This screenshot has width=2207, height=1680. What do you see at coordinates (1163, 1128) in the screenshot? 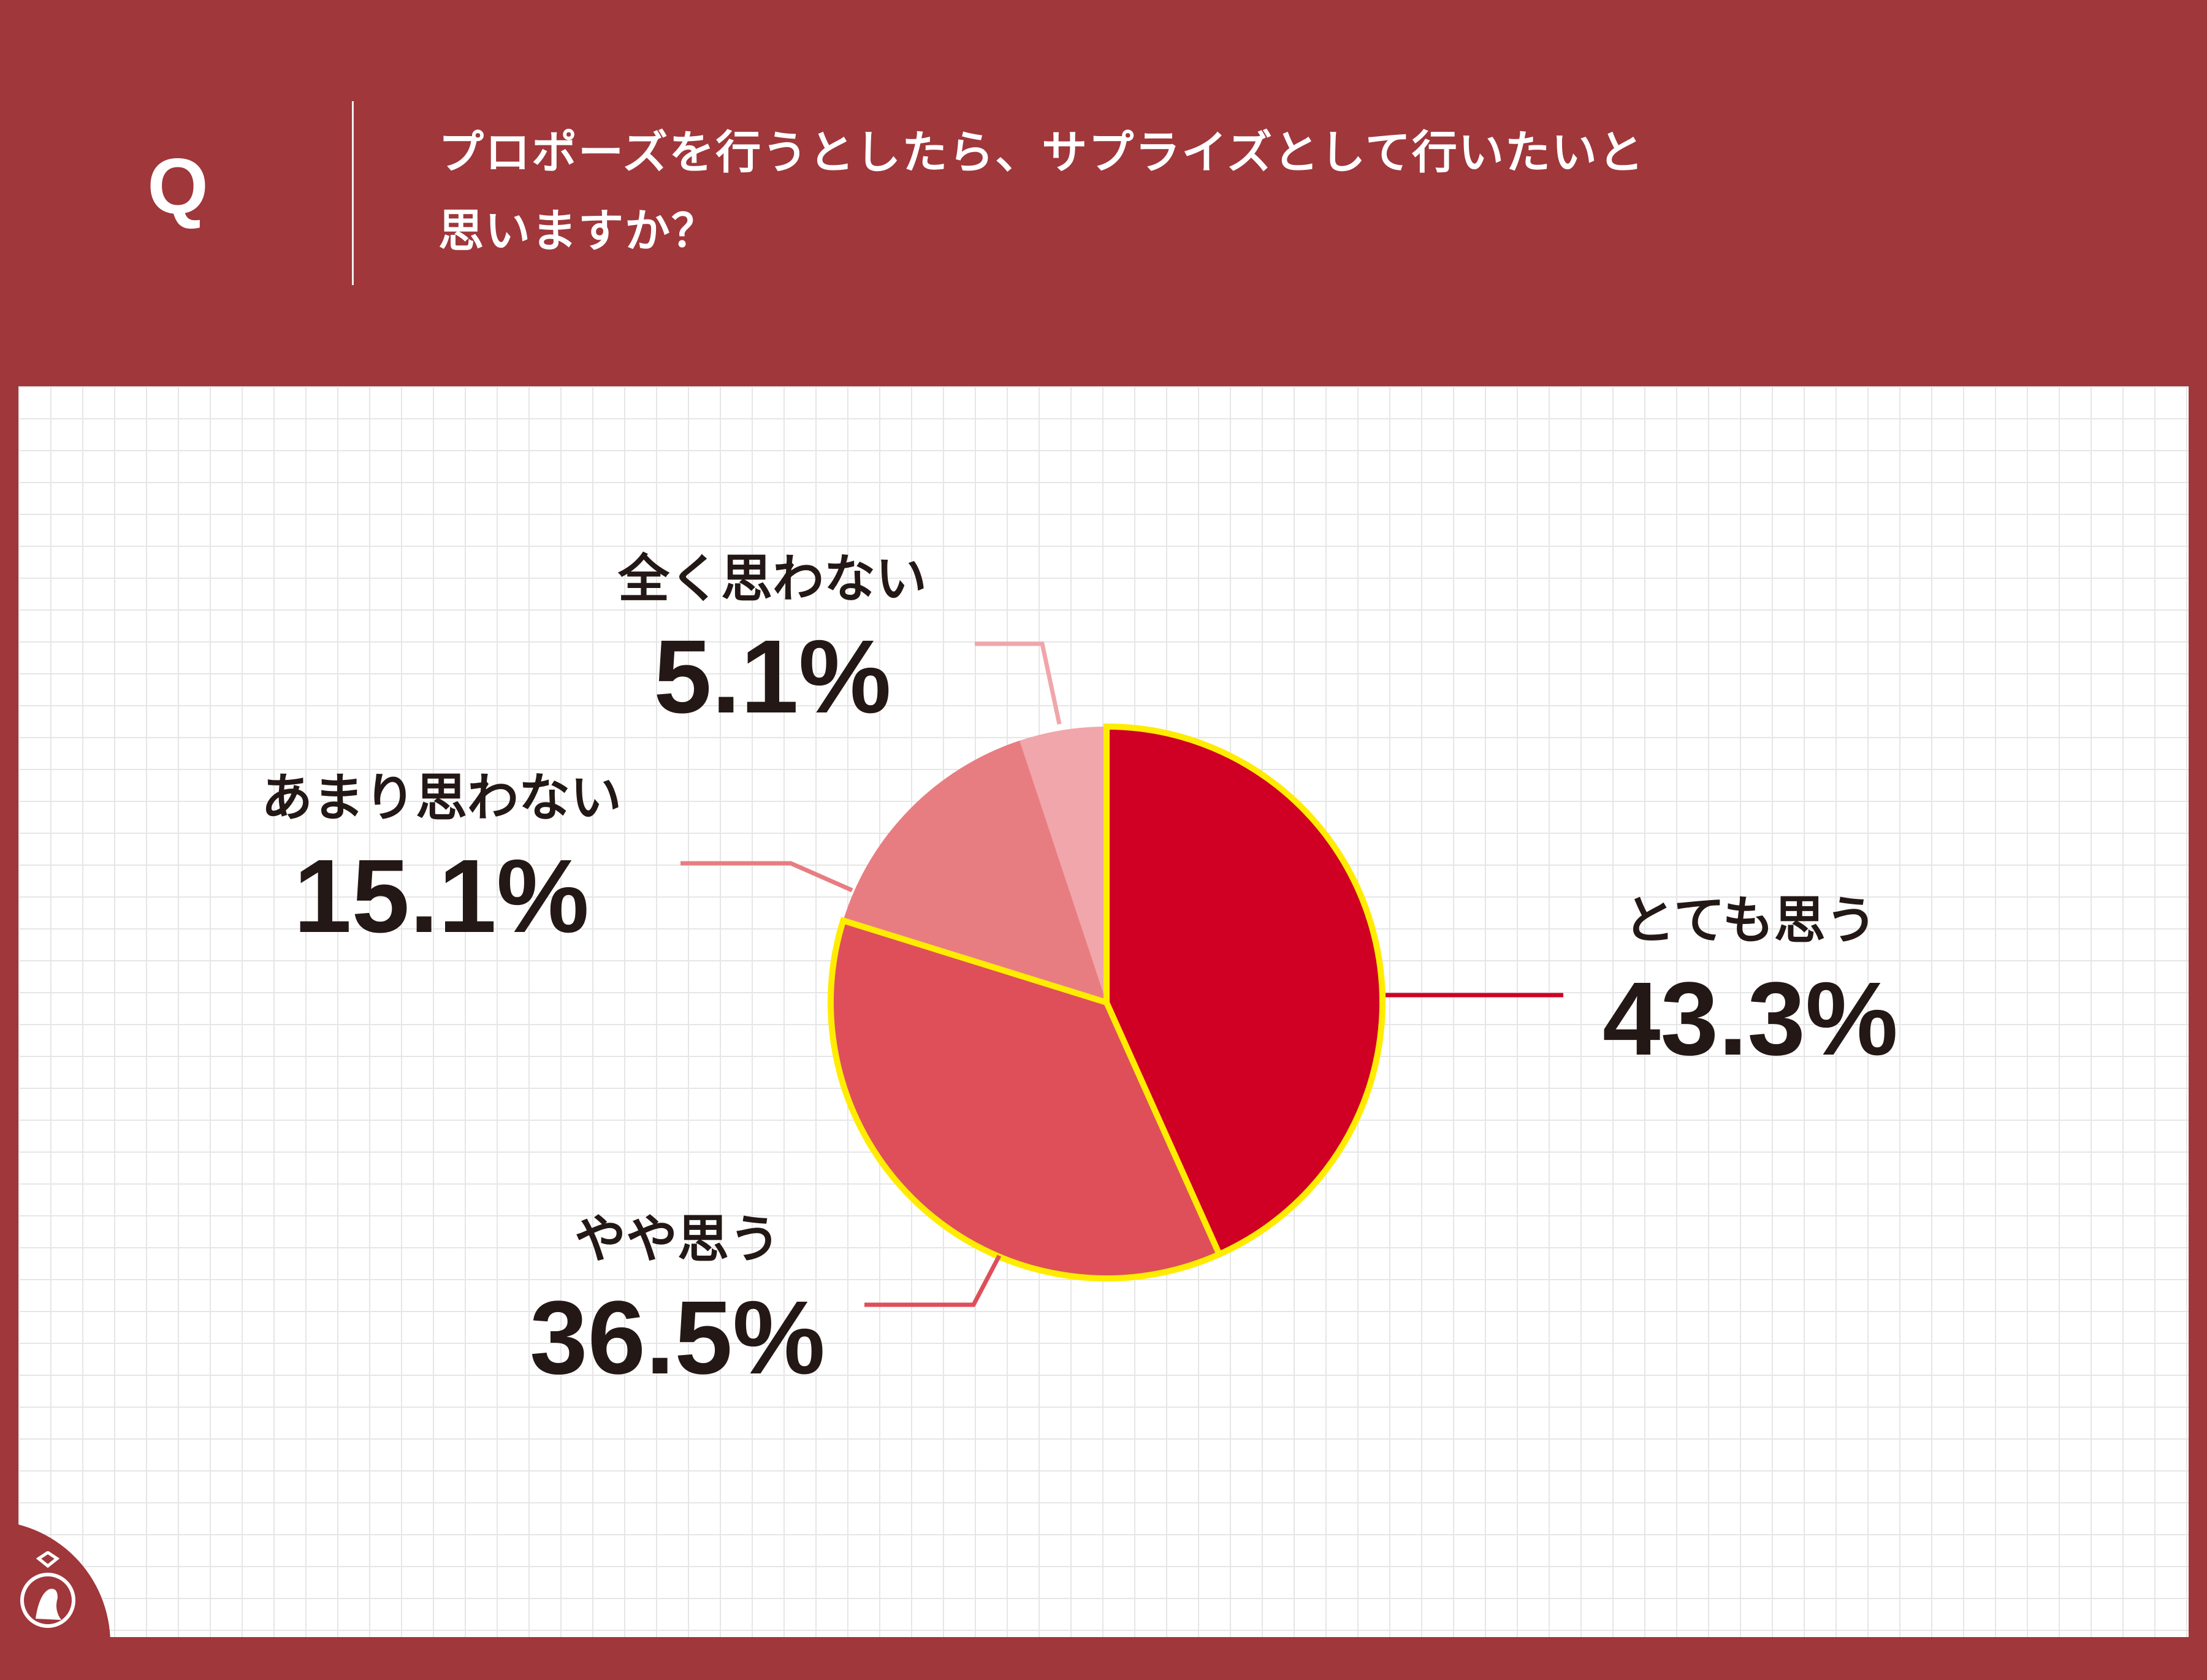
I see `highlight-divider` at bounding box center [1163, 1128].